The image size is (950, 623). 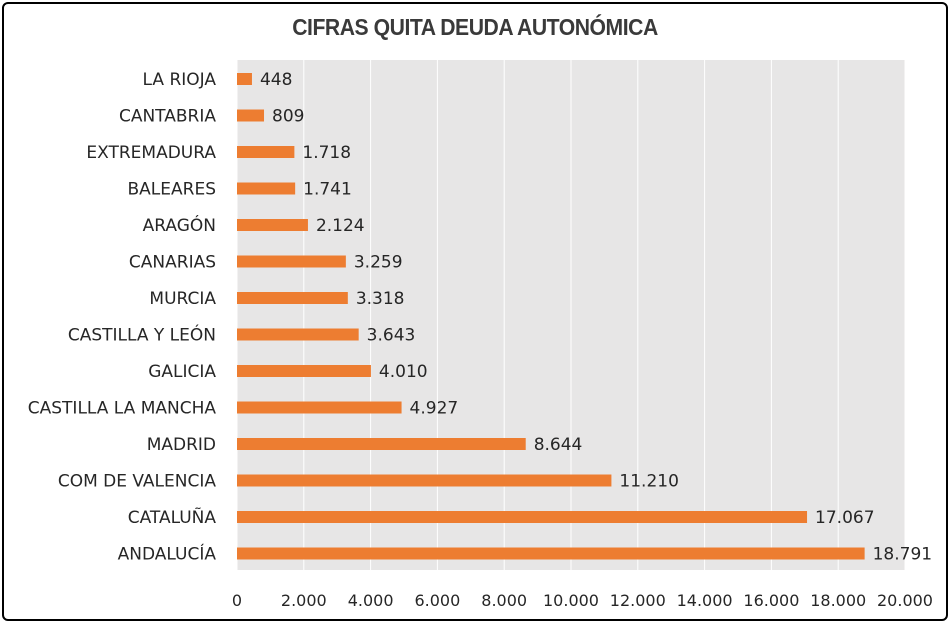 I want to click on value-label: 18.791, so click(x=902, y=555).